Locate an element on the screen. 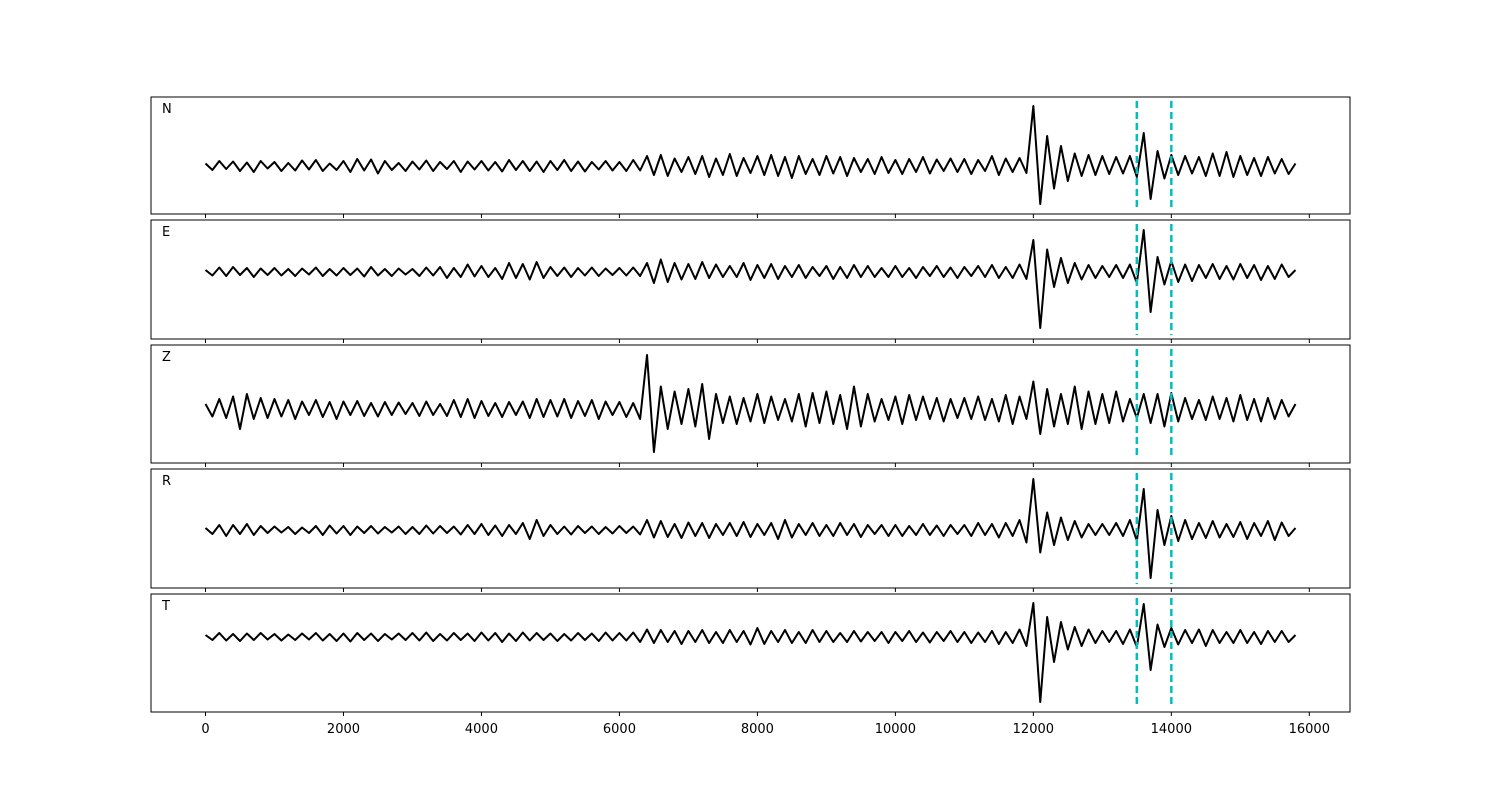  x-tick-label: 8000 is located at coordinates (757, 729).